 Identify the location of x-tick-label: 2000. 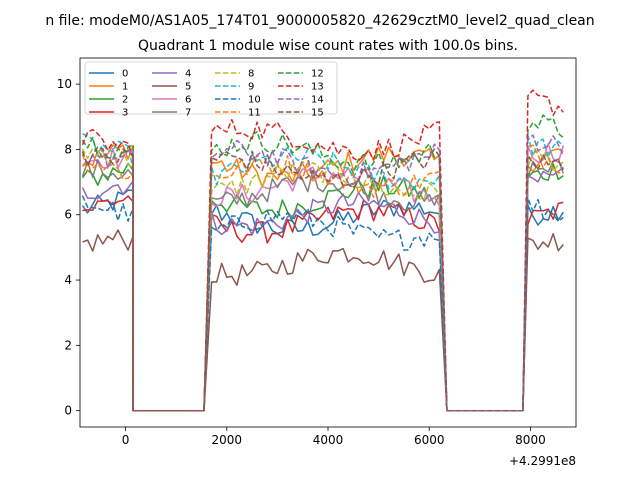
(227, 440).